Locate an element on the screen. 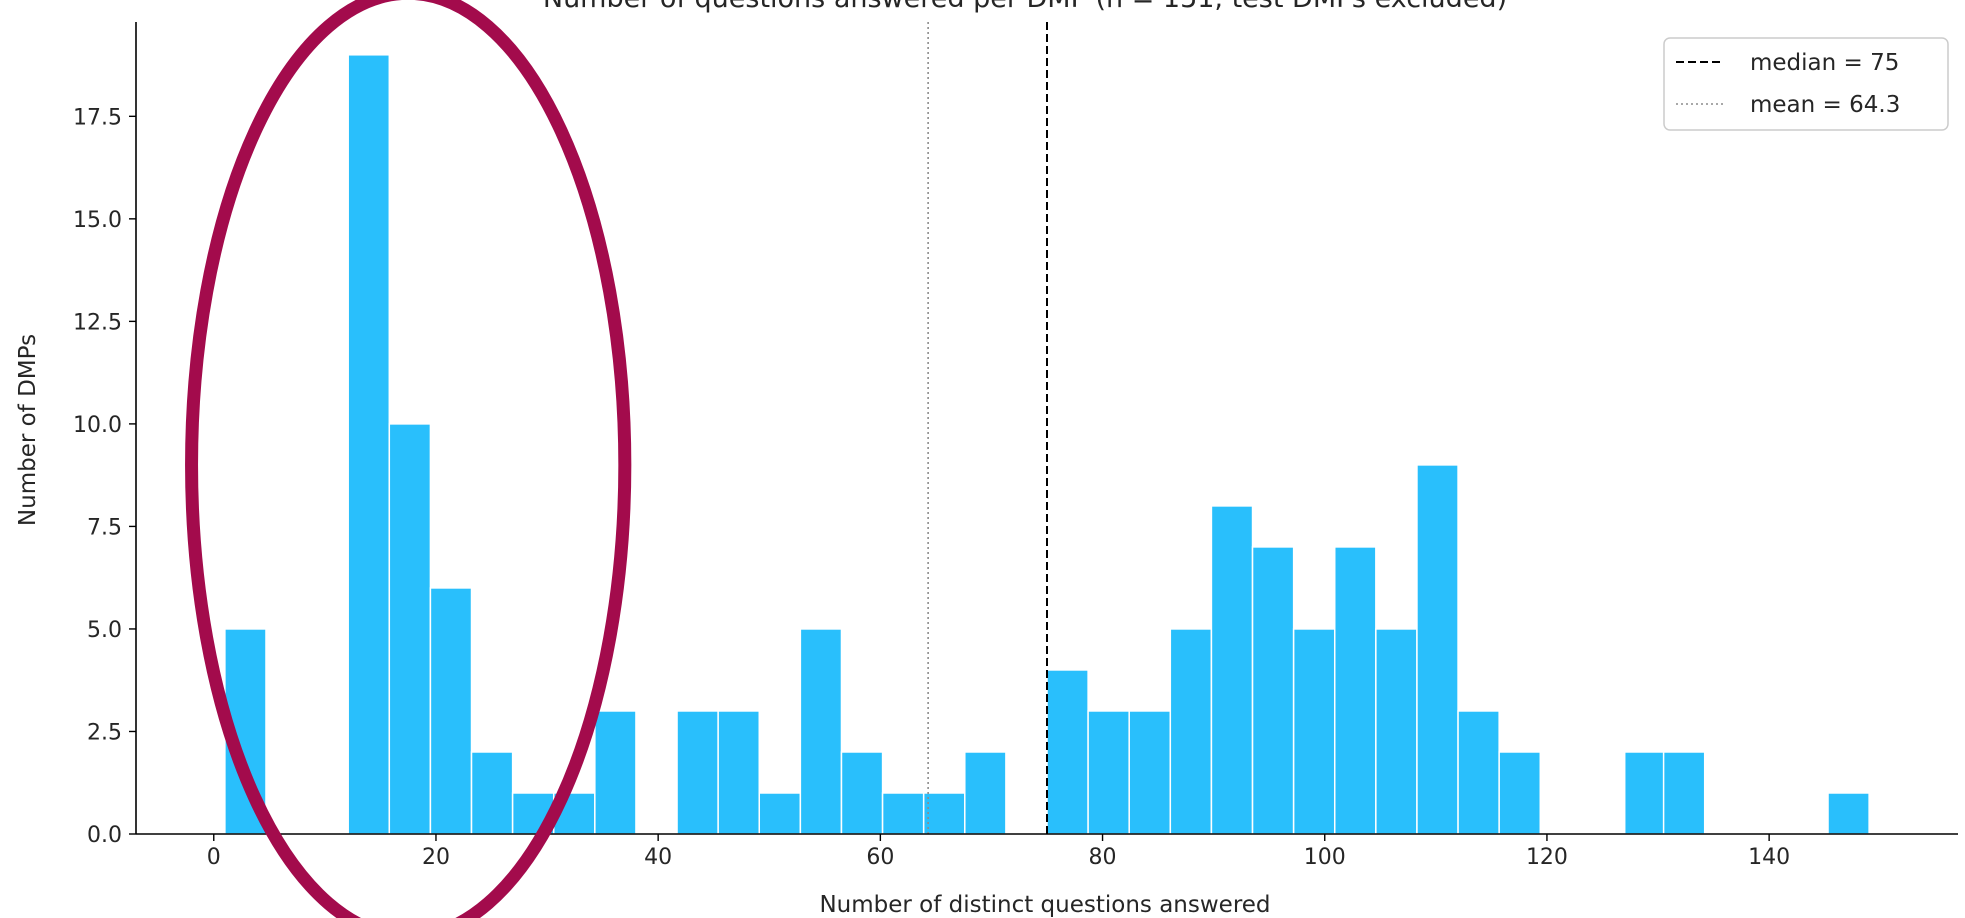  x-axis-label: Number of distinct questions answered is located at coordinates (1044, 905).